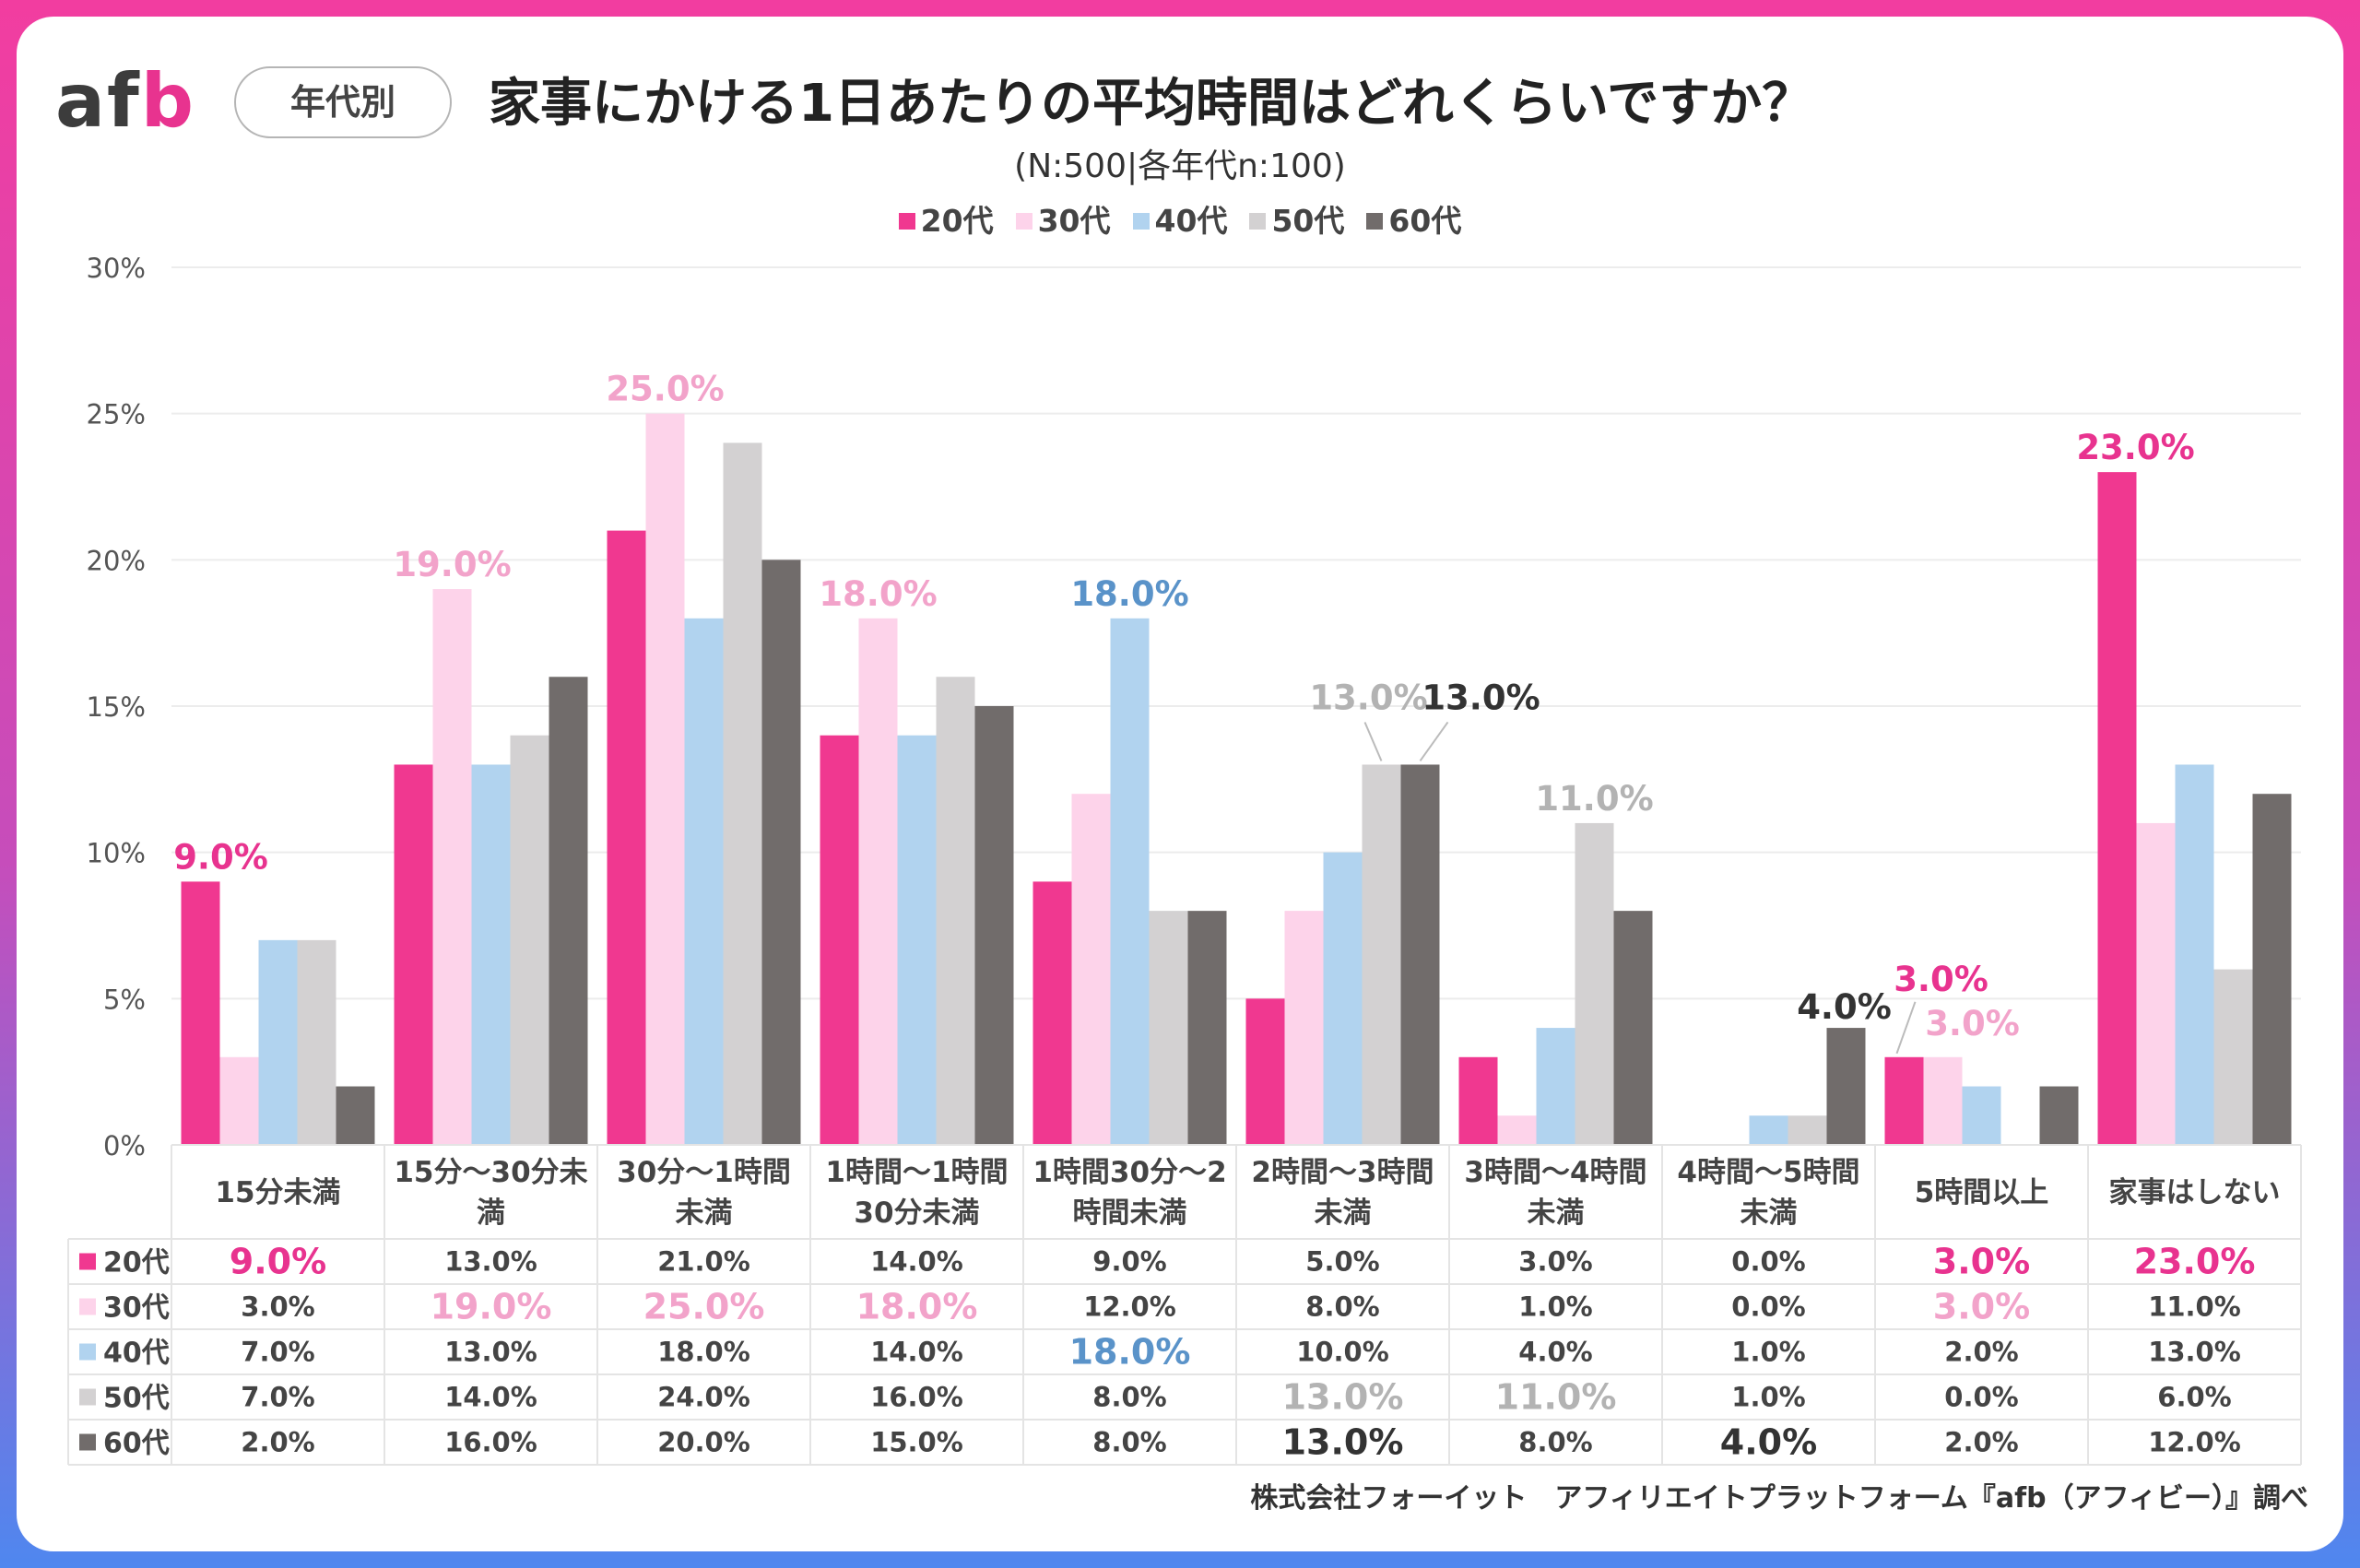 This screenshot has height=1568, width=2360. Describe the element at coordinates (1844, 1007) in the screenshot. I see `data-label: 4.0%` at that location.